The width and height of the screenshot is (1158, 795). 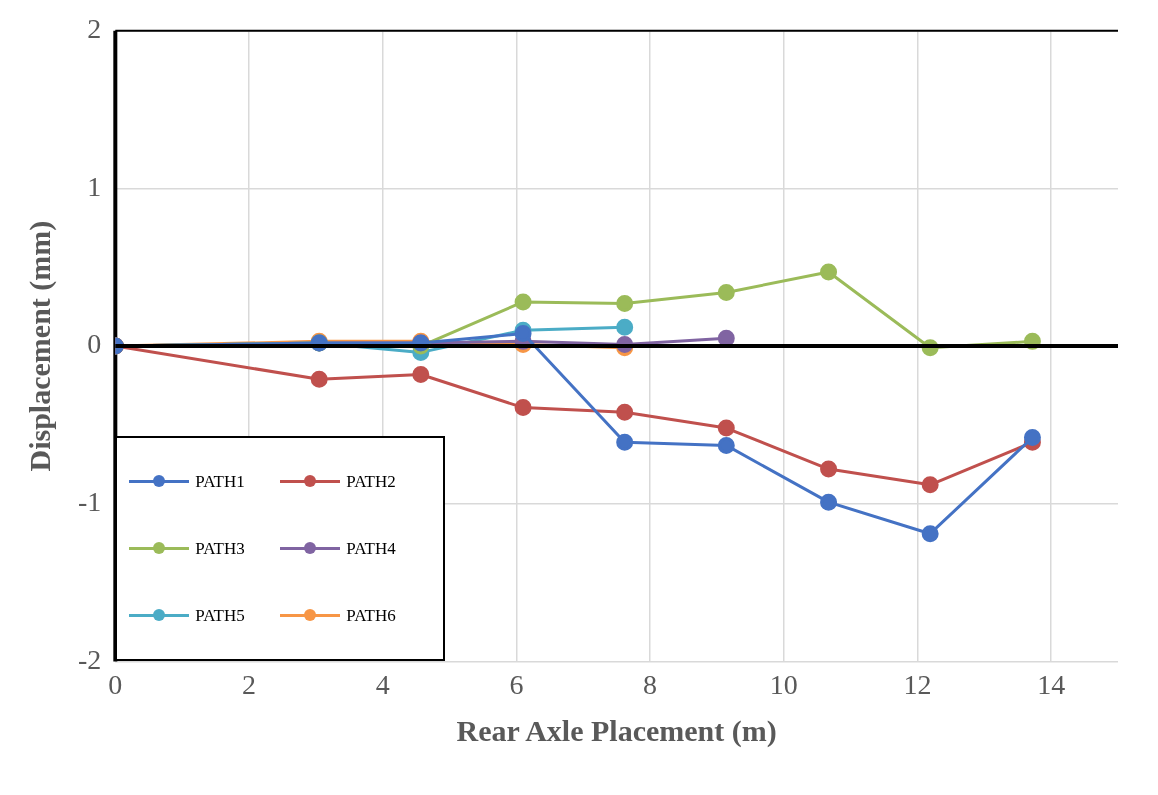 What do you see at coordinates (783, 684) in the screenshot?
I see `x-tick-label: 10` at bounding box center [783, 684].